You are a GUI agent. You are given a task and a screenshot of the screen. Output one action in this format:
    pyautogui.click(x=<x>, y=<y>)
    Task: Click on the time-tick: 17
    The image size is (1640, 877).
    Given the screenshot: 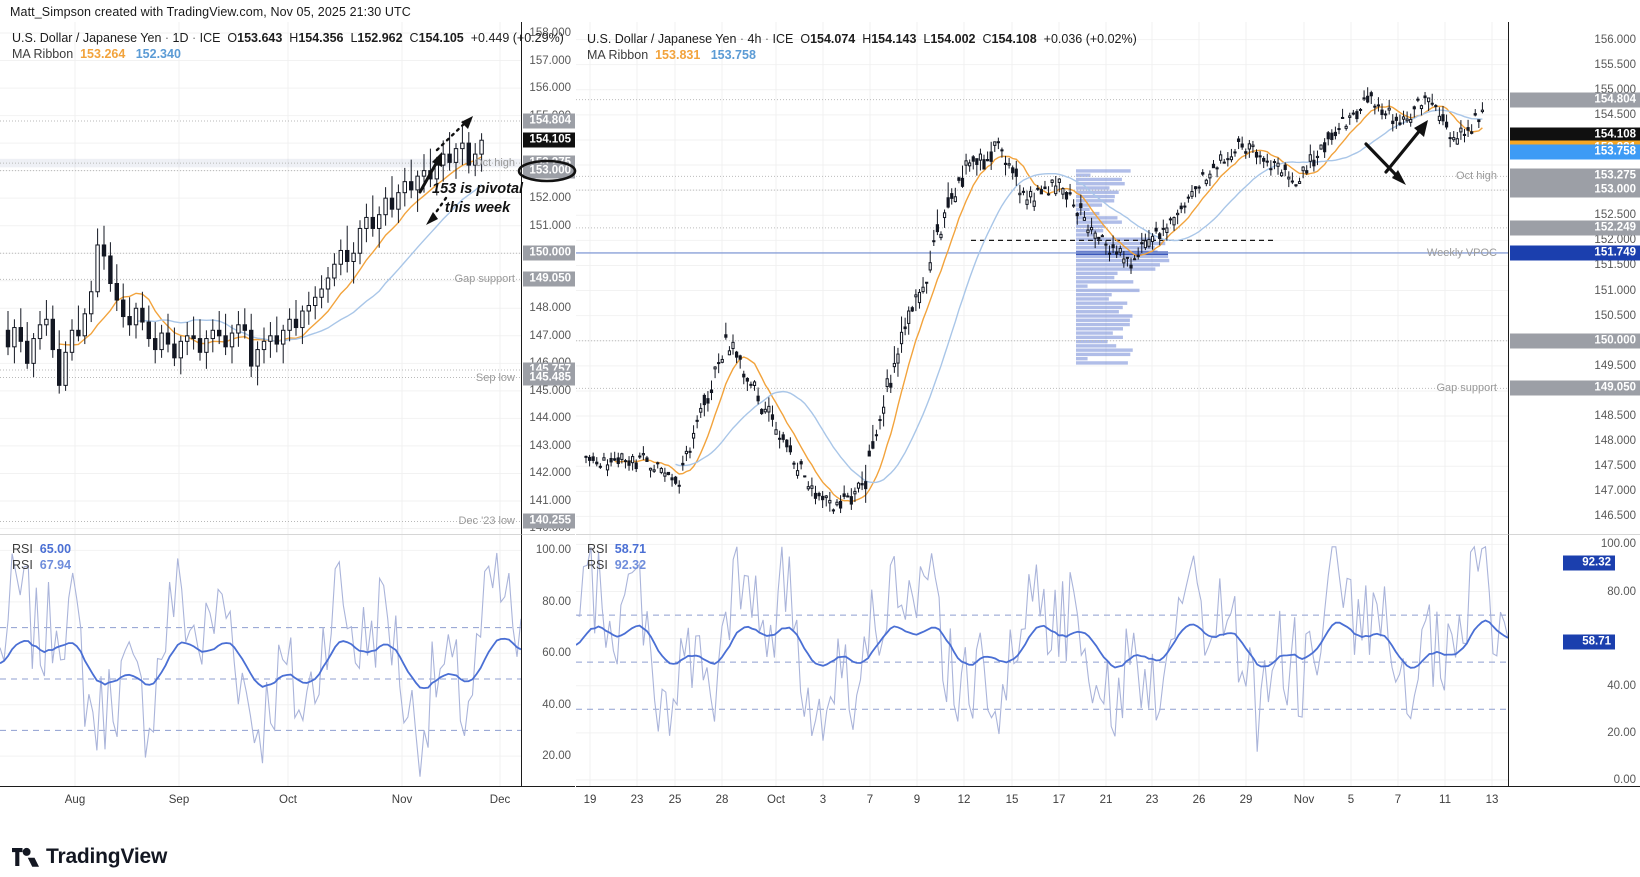 What is the action you would take?
    pyautogui.click(x=1059, y=800)
    